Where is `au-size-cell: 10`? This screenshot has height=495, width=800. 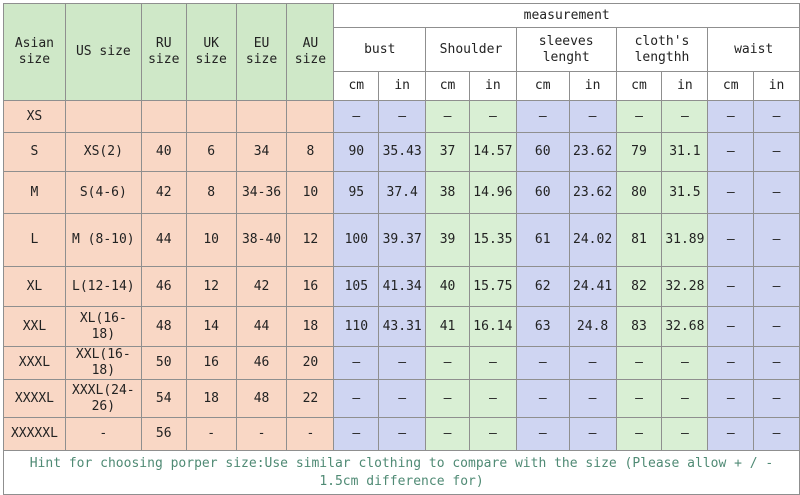
au-size-cell: 10 is located at coordinates (310, 192).